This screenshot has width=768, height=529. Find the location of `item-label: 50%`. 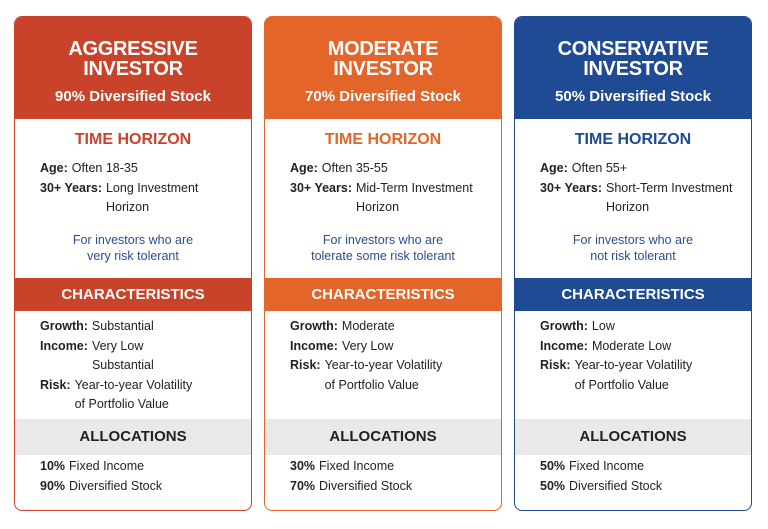

item-label: 50% is located at coordinates (553, 485).